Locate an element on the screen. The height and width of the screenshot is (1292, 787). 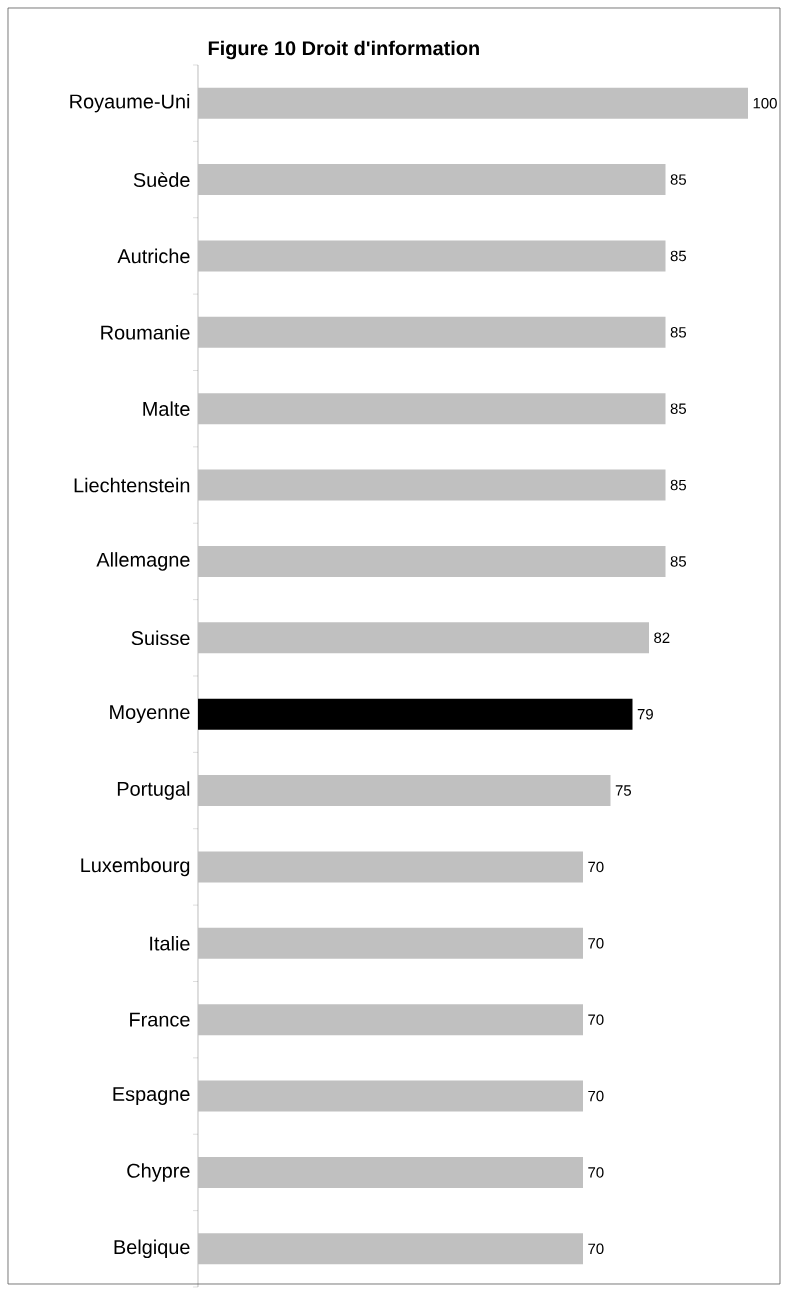
y-tick-label: Roumanie is located at coordinates (145, 332).